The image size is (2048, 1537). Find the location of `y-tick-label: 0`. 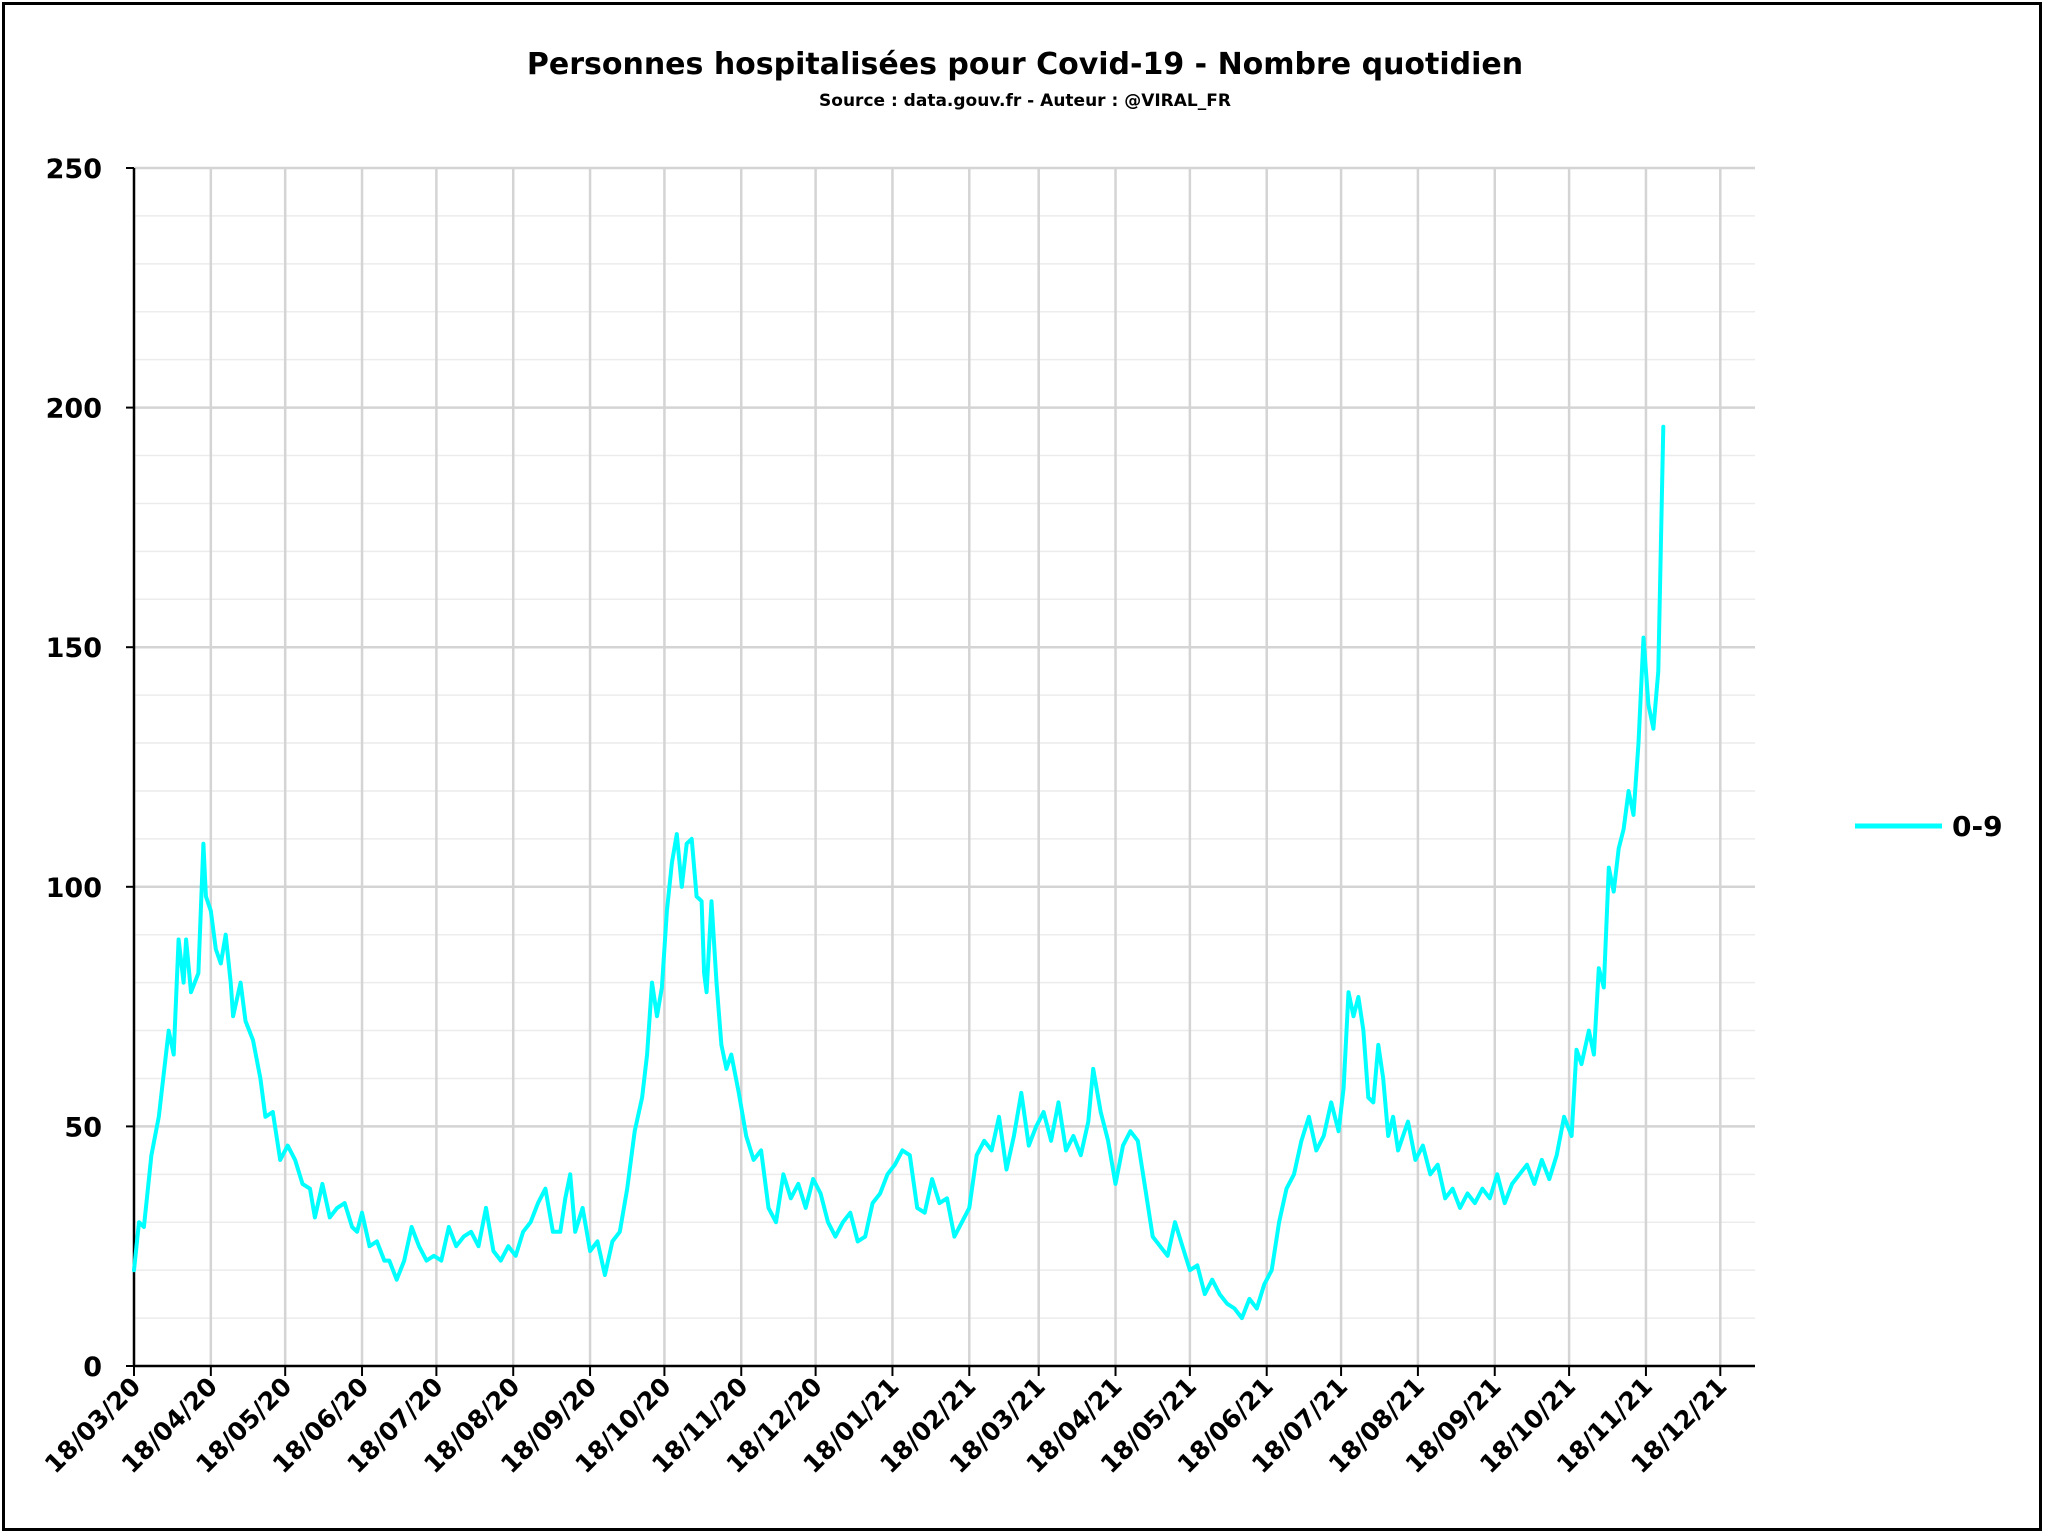

y-tick-label: 0 is located at coordinates (92, 1367).